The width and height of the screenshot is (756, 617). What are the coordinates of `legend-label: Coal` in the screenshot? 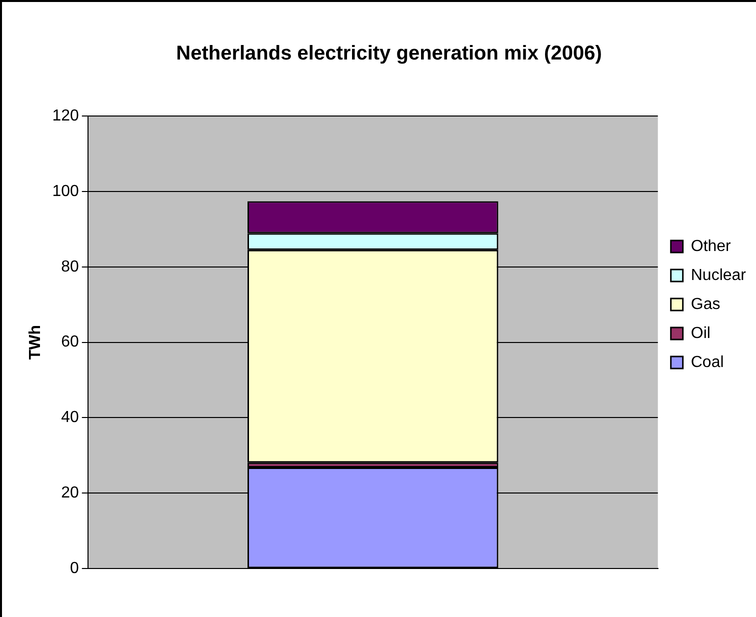 It's located at (707, 362).